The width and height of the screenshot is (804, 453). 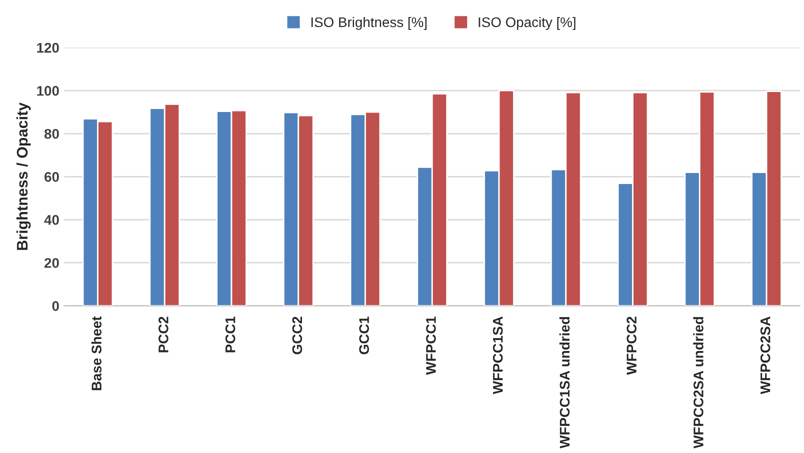 I want to click on x-tick-label: WFPCC2, so click(x=631, y=345).